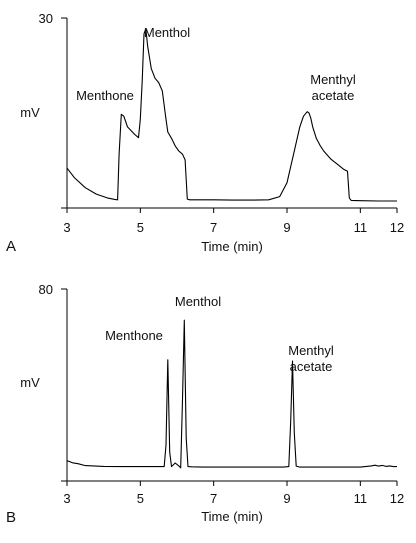  What do you see at coordinates (11, 246) in the screenshot?
I see `panel-letter: A` at bounding box center [11, 246].